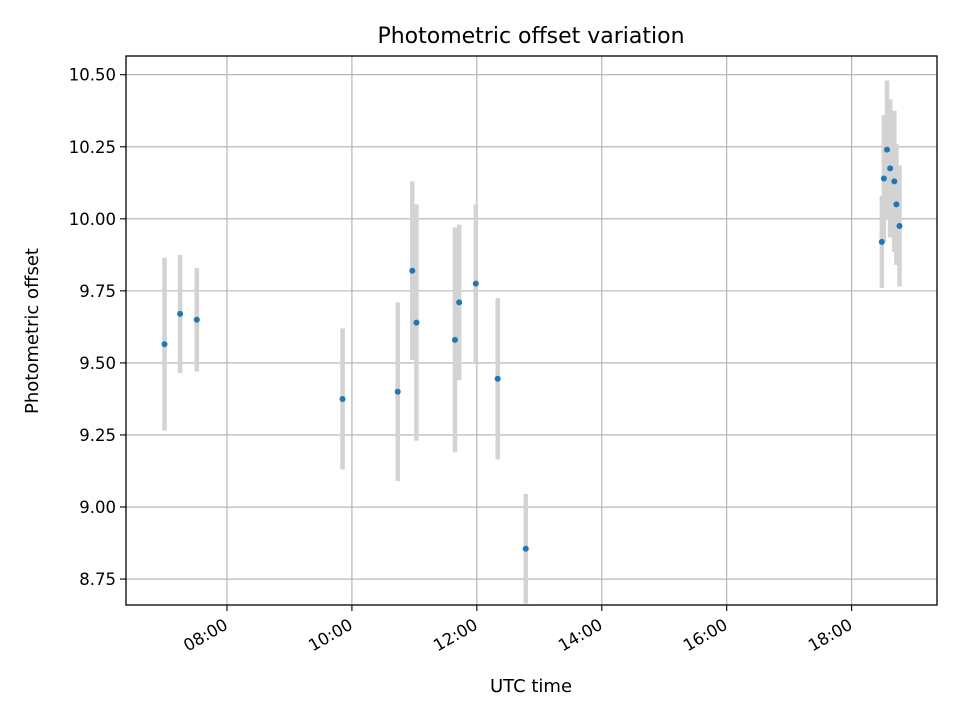  I want to click on chart-title: Photometric offset variation, so click(530, 36).